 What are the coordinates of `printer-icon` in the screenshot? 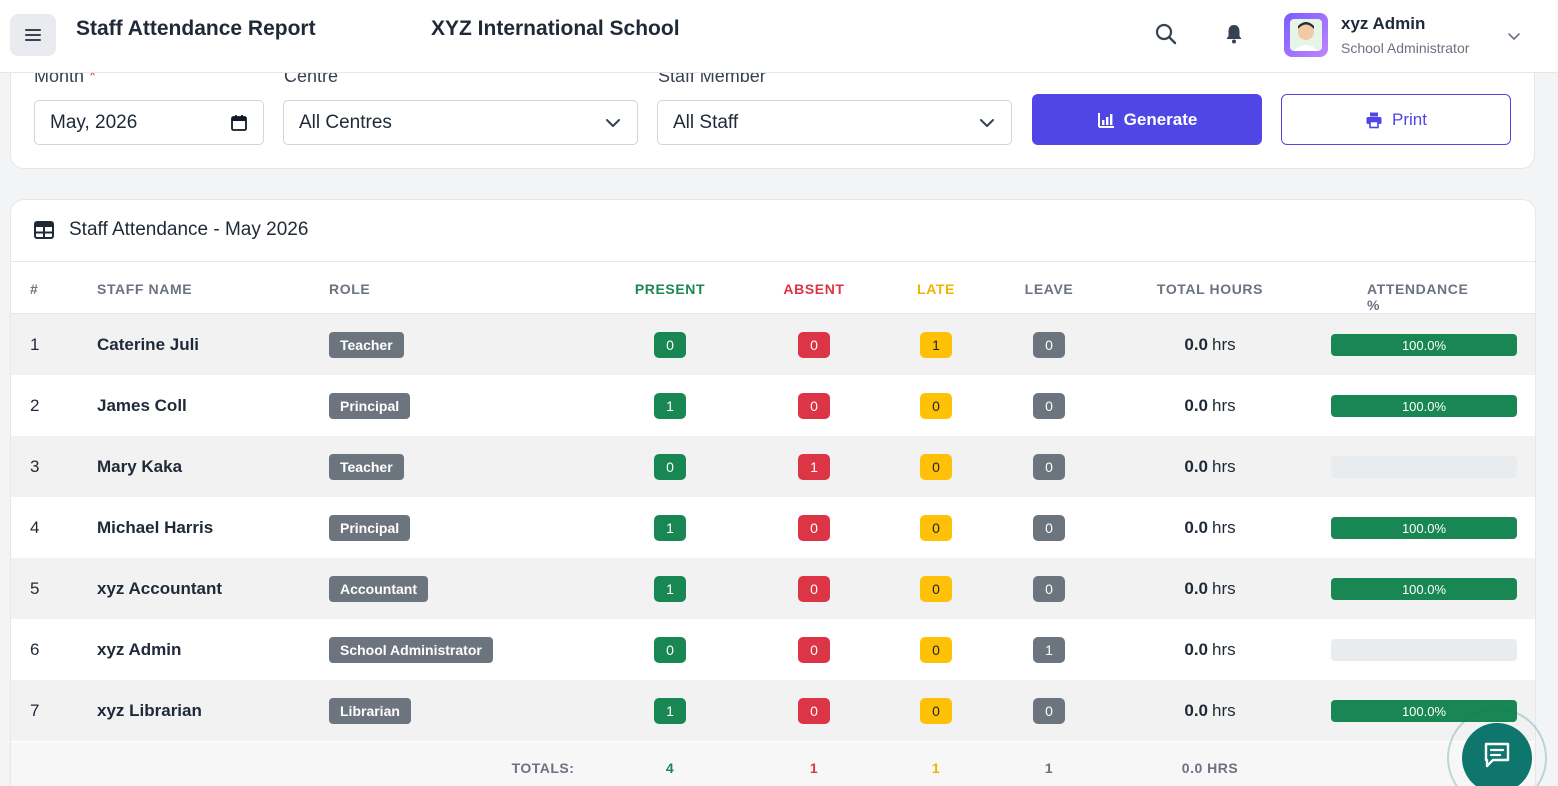 It's located at (1374, 120).